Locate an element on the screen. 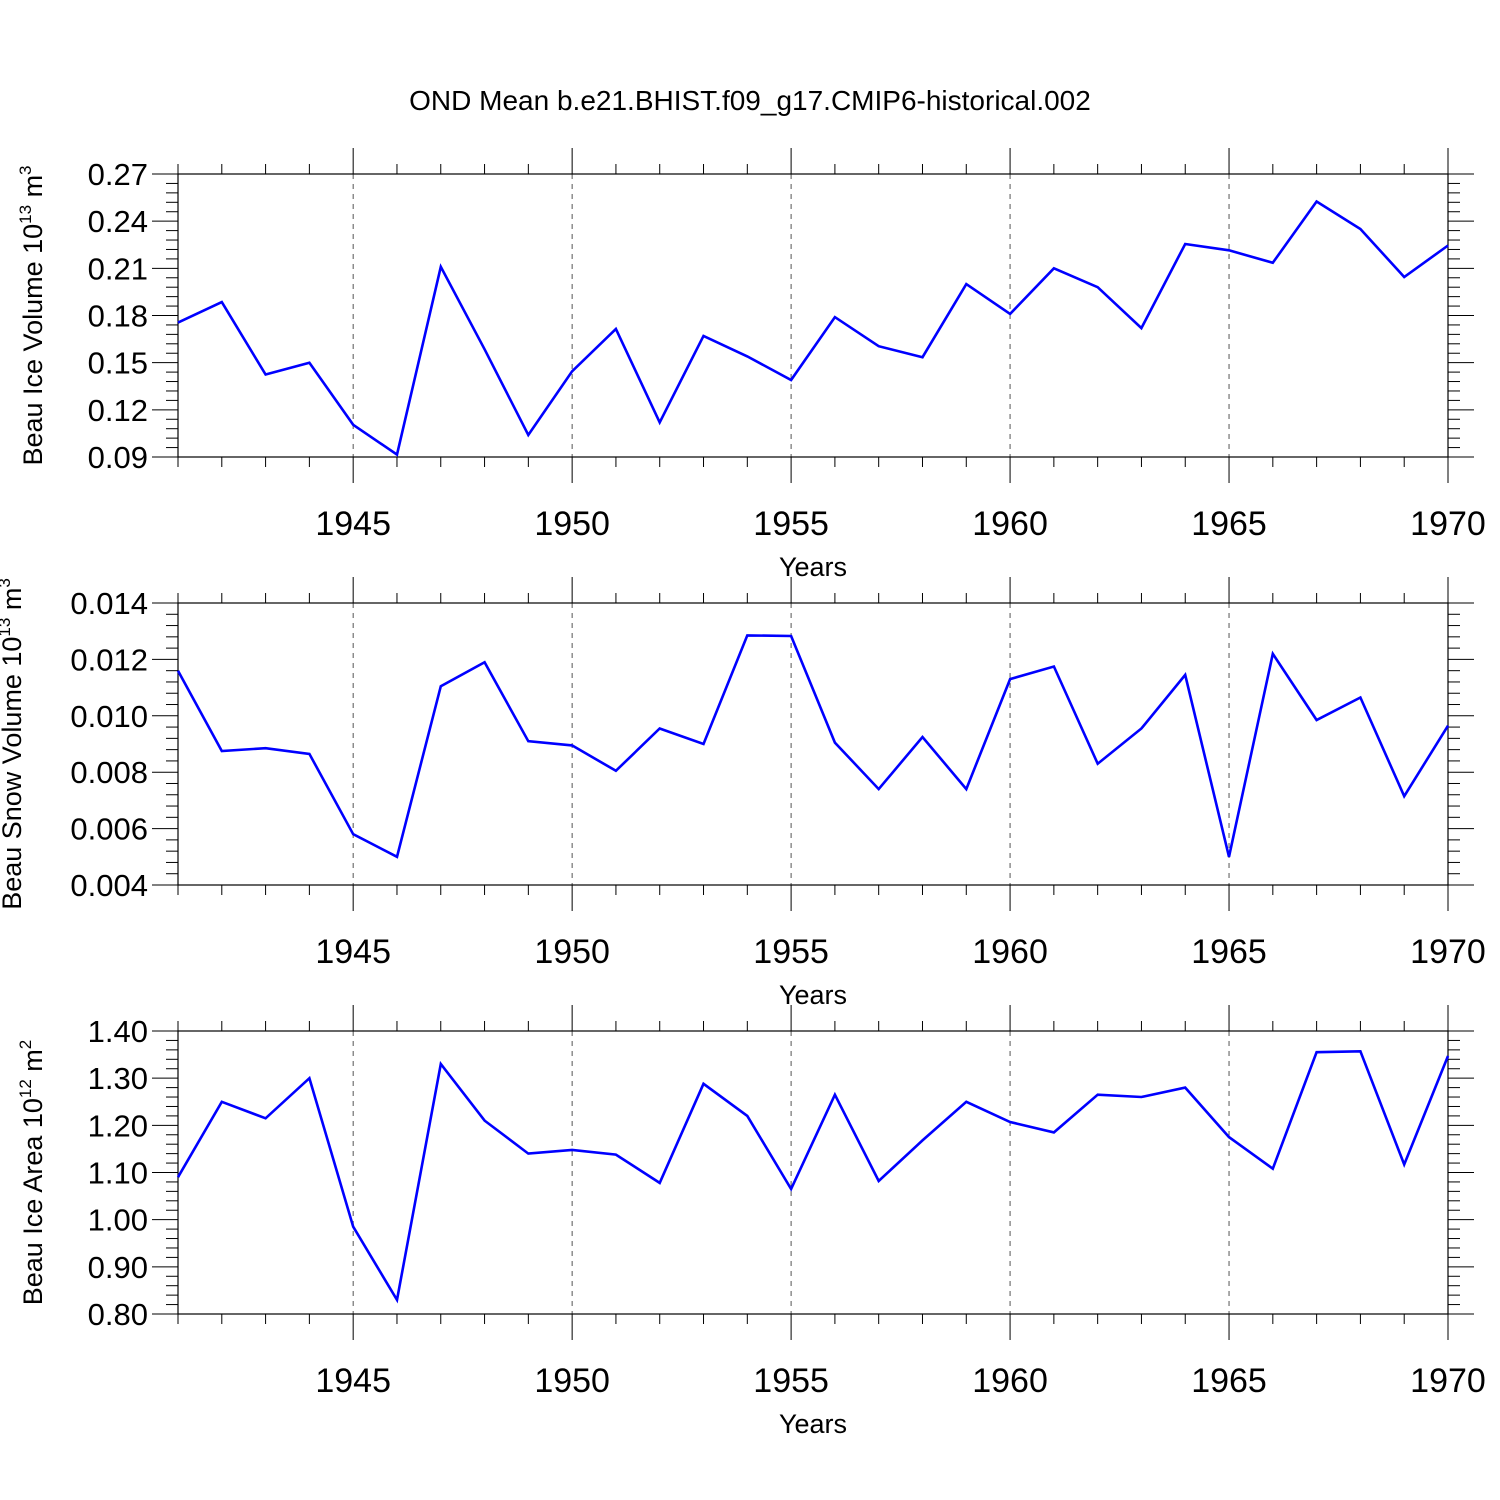 The width and height of the screenshot is (1500, 1500). y-axis-label: Beau Ice Area 1012 m2 is located at coordinates (32, 1173).